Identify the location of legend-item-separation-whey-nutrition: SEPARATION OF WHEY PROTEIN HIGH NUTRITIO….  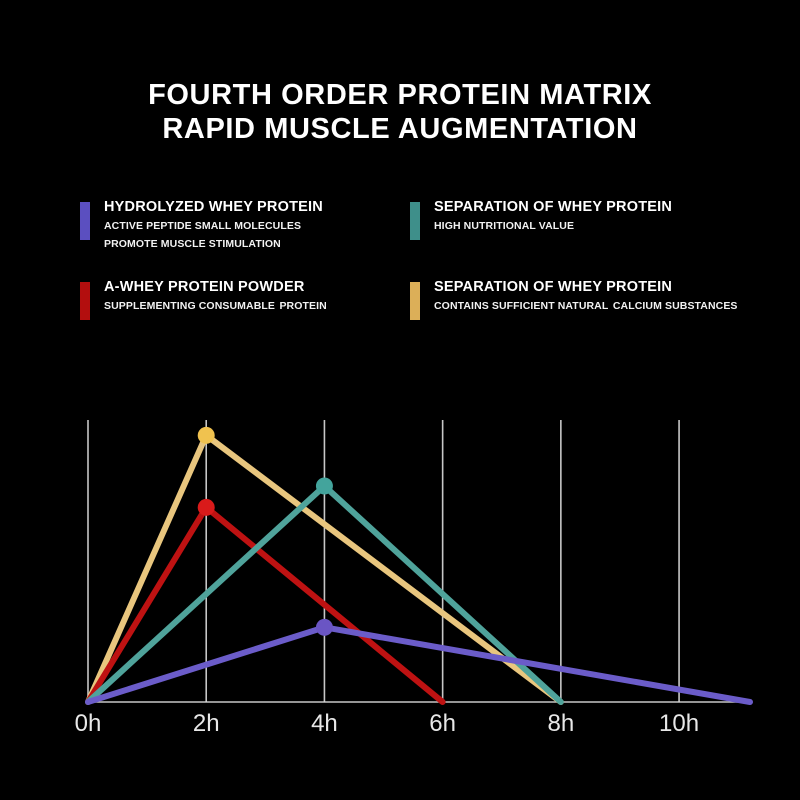
(575, 238).